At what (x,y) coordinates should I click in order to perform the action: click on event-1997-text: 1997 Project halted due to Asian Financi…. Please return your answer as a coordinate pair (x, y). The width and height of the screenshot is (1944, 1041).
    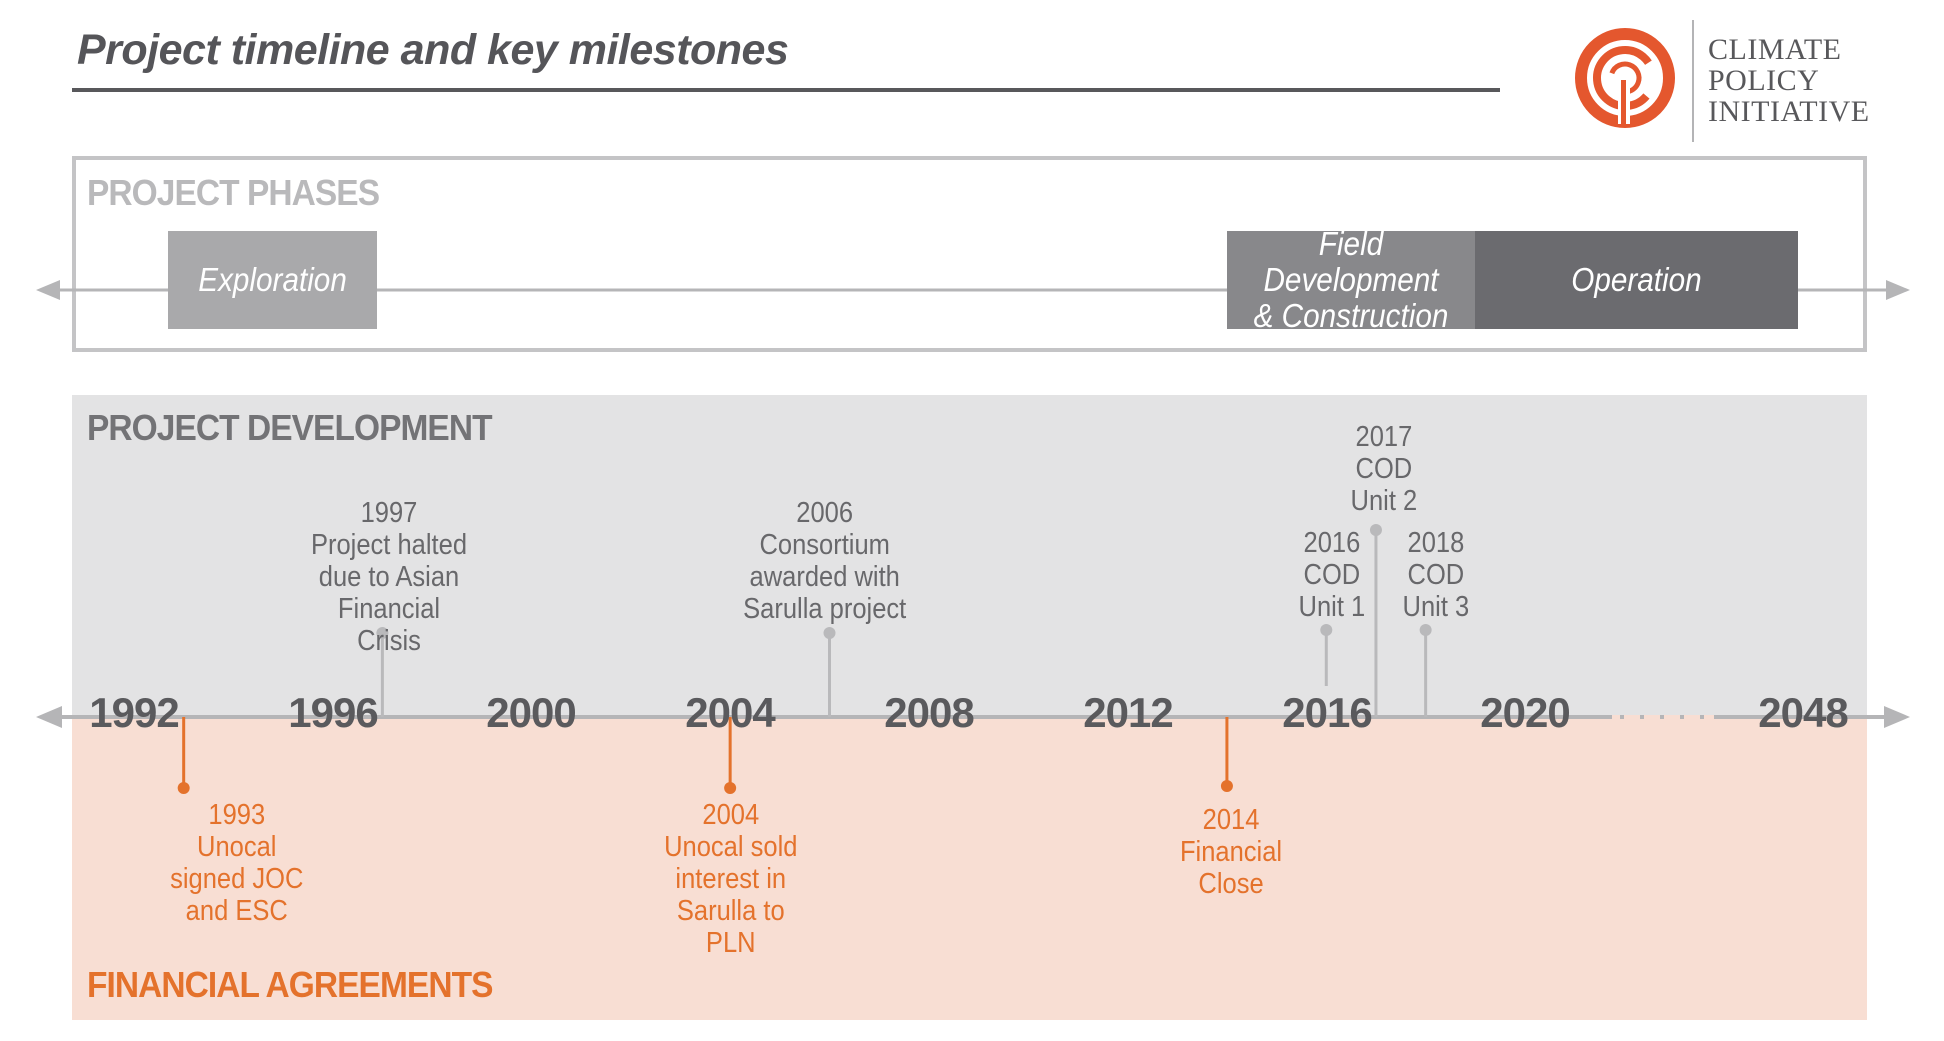
    Looking at the image, I should click on (389, 577).